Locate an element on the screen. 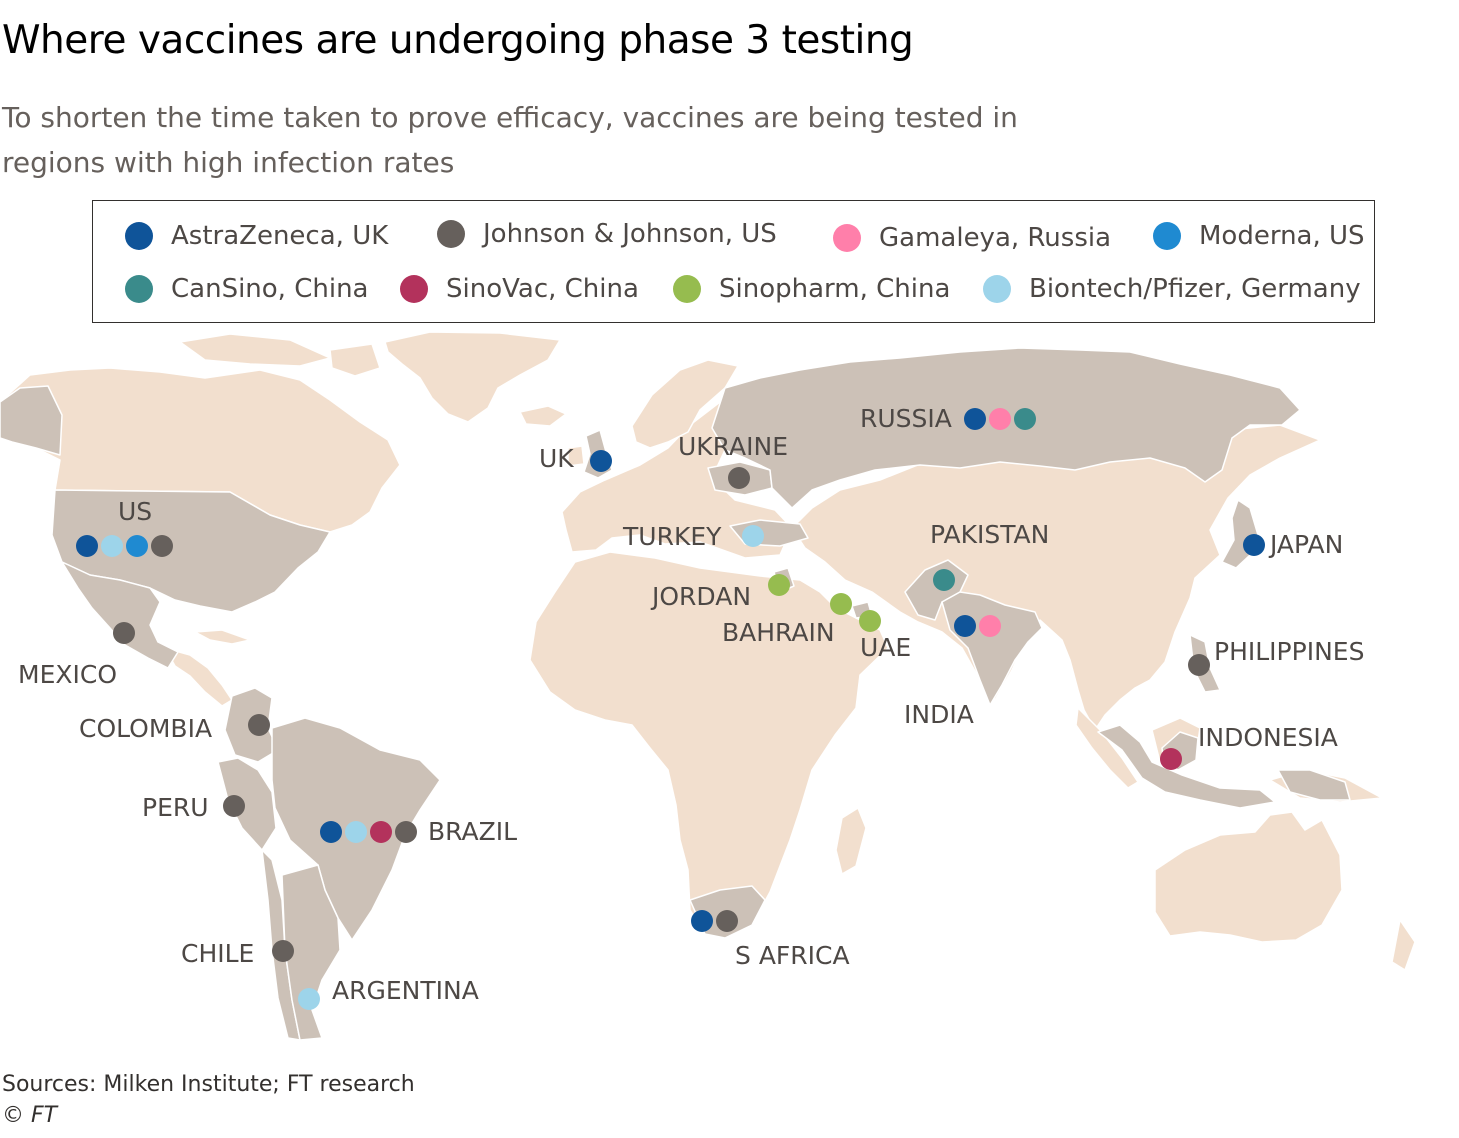  legend-item-moderna: Moderna, US is located at coordinates (1259, 236).